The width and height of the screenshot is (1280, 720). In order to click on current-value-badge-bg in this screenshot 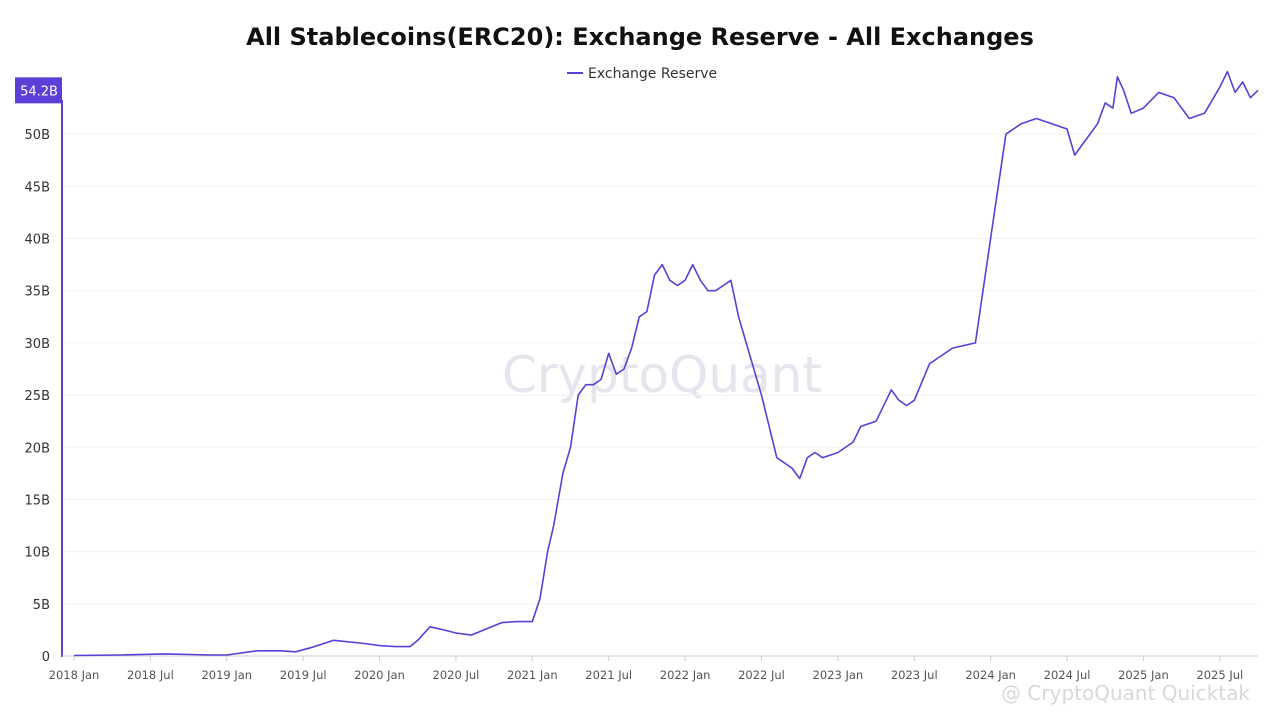, I will do `click(38, 90)`.